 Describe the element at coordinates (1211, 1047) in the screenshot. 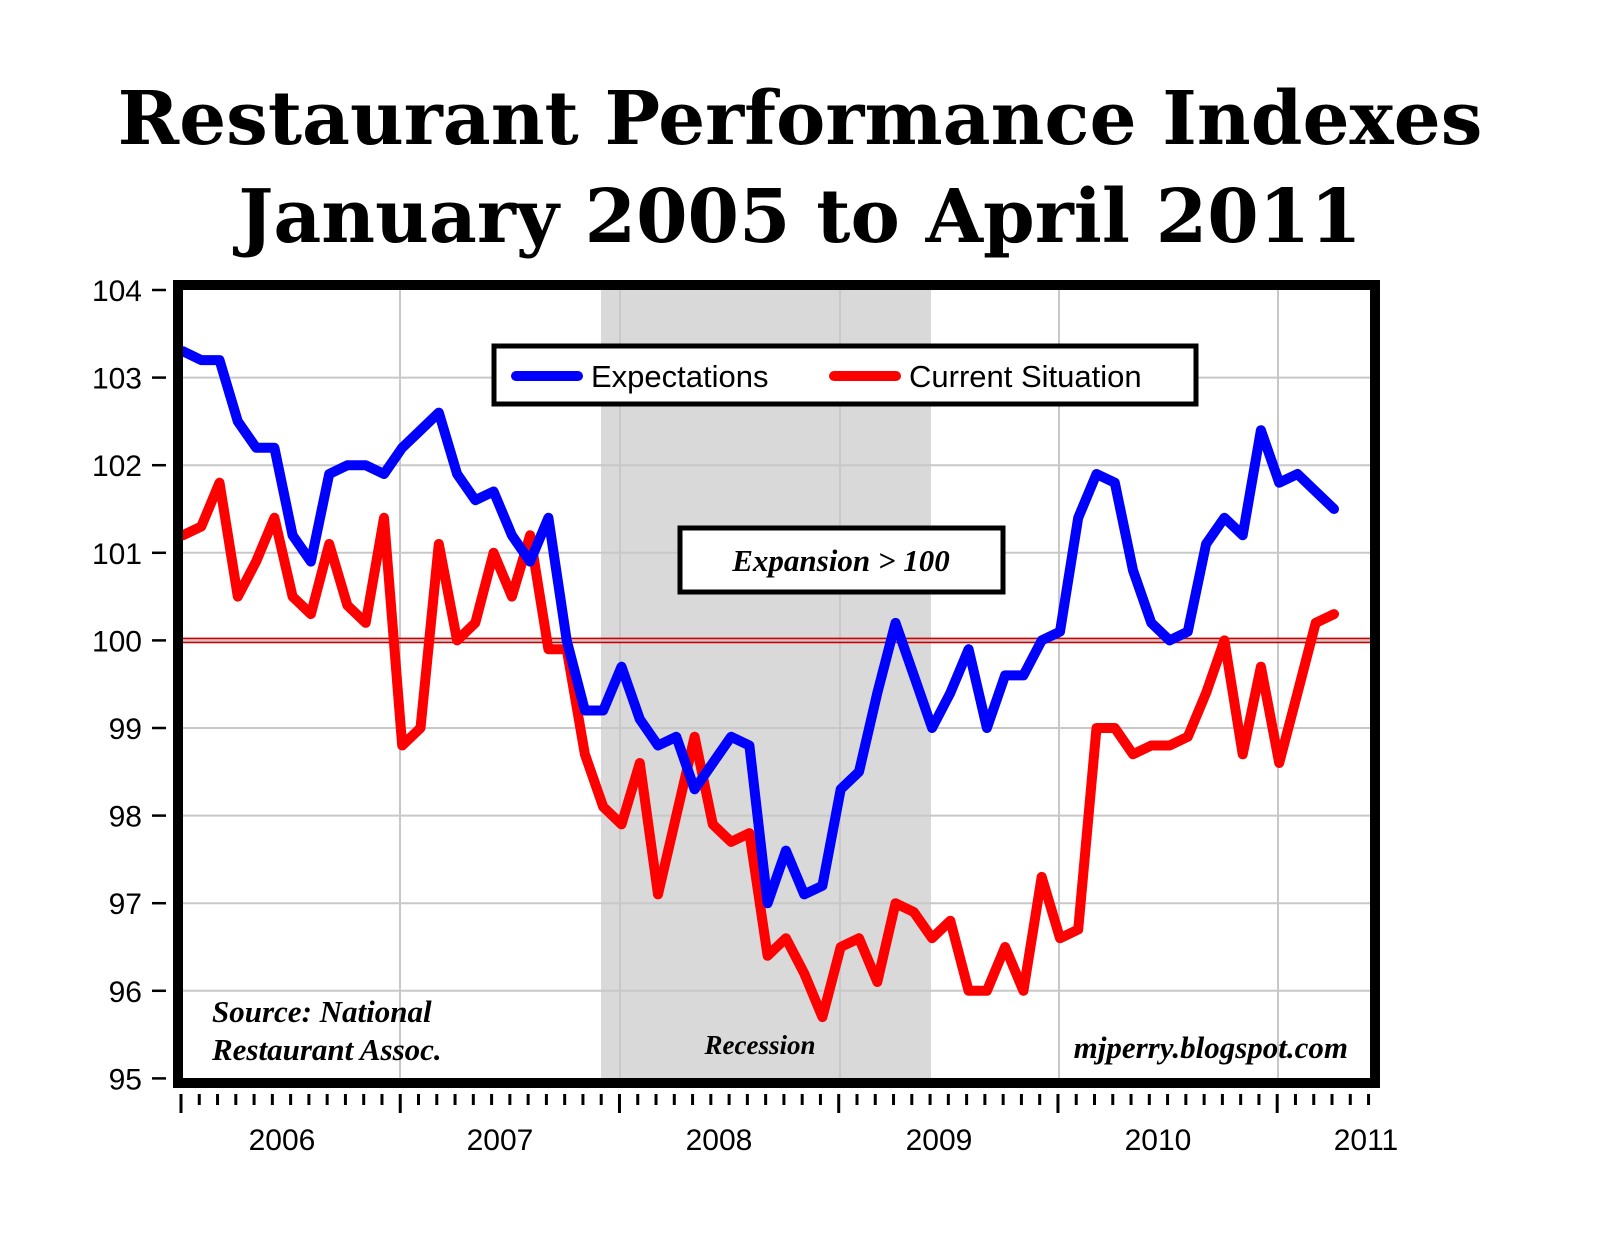

I see `watermark: mjperry.blogspot.com` at that location.